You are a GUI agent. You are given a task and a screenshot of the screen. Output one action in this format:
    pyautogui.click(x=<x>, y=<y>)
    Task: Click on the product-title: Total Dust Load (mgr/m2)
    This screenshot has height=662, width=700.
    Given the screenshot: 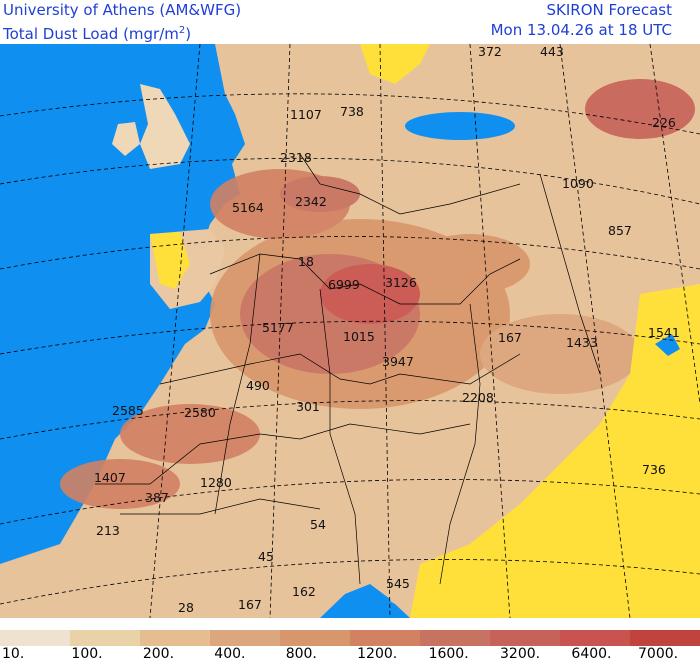 What is the action you would take?
    pyautogui.click(x=97, y=32)
    